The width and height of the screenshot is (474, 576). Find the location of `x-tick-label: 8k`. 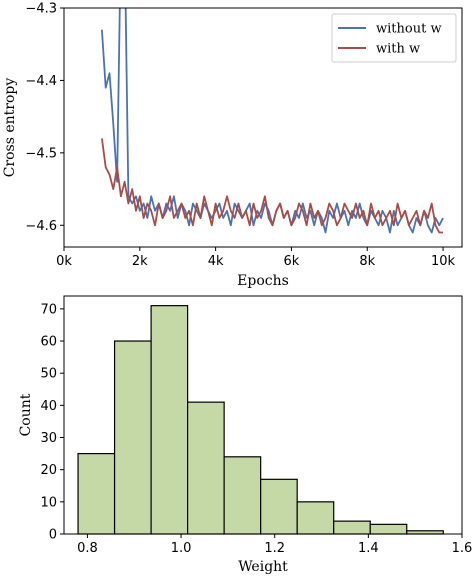

x-tick-label: 8k is located at coordinates (367, 261).